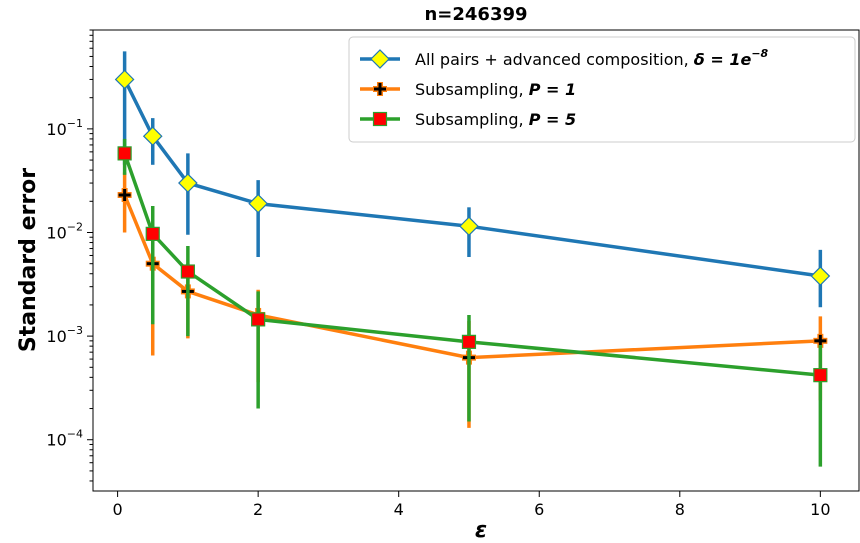 This screenshot has height=543, width=860. Describe the element at coordinates (495, 89) in the screenshot. I see `legend-label-1: Subsampling, P = 1` at that location.